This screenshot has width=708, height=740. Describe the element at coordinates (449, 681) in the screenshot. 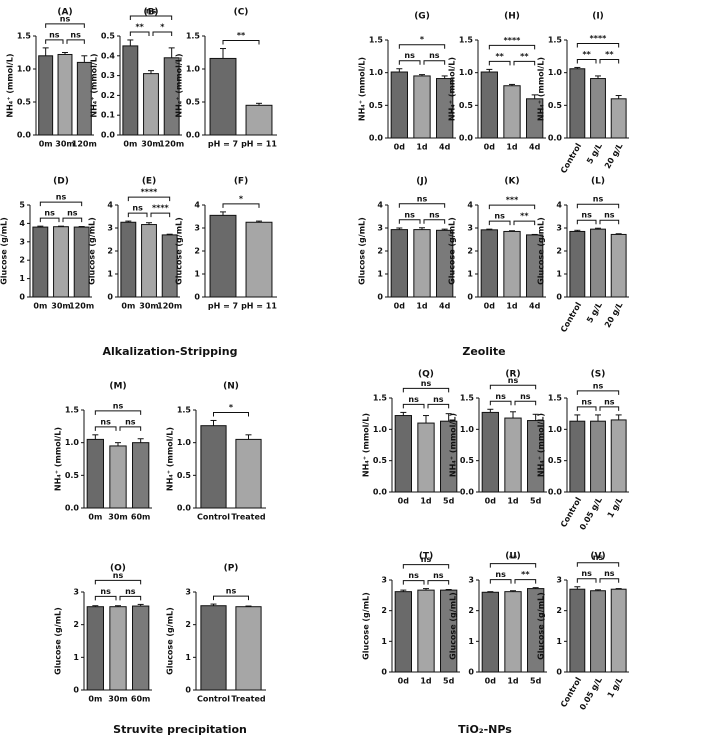

I see `x-tick-label: 5d` at that location.